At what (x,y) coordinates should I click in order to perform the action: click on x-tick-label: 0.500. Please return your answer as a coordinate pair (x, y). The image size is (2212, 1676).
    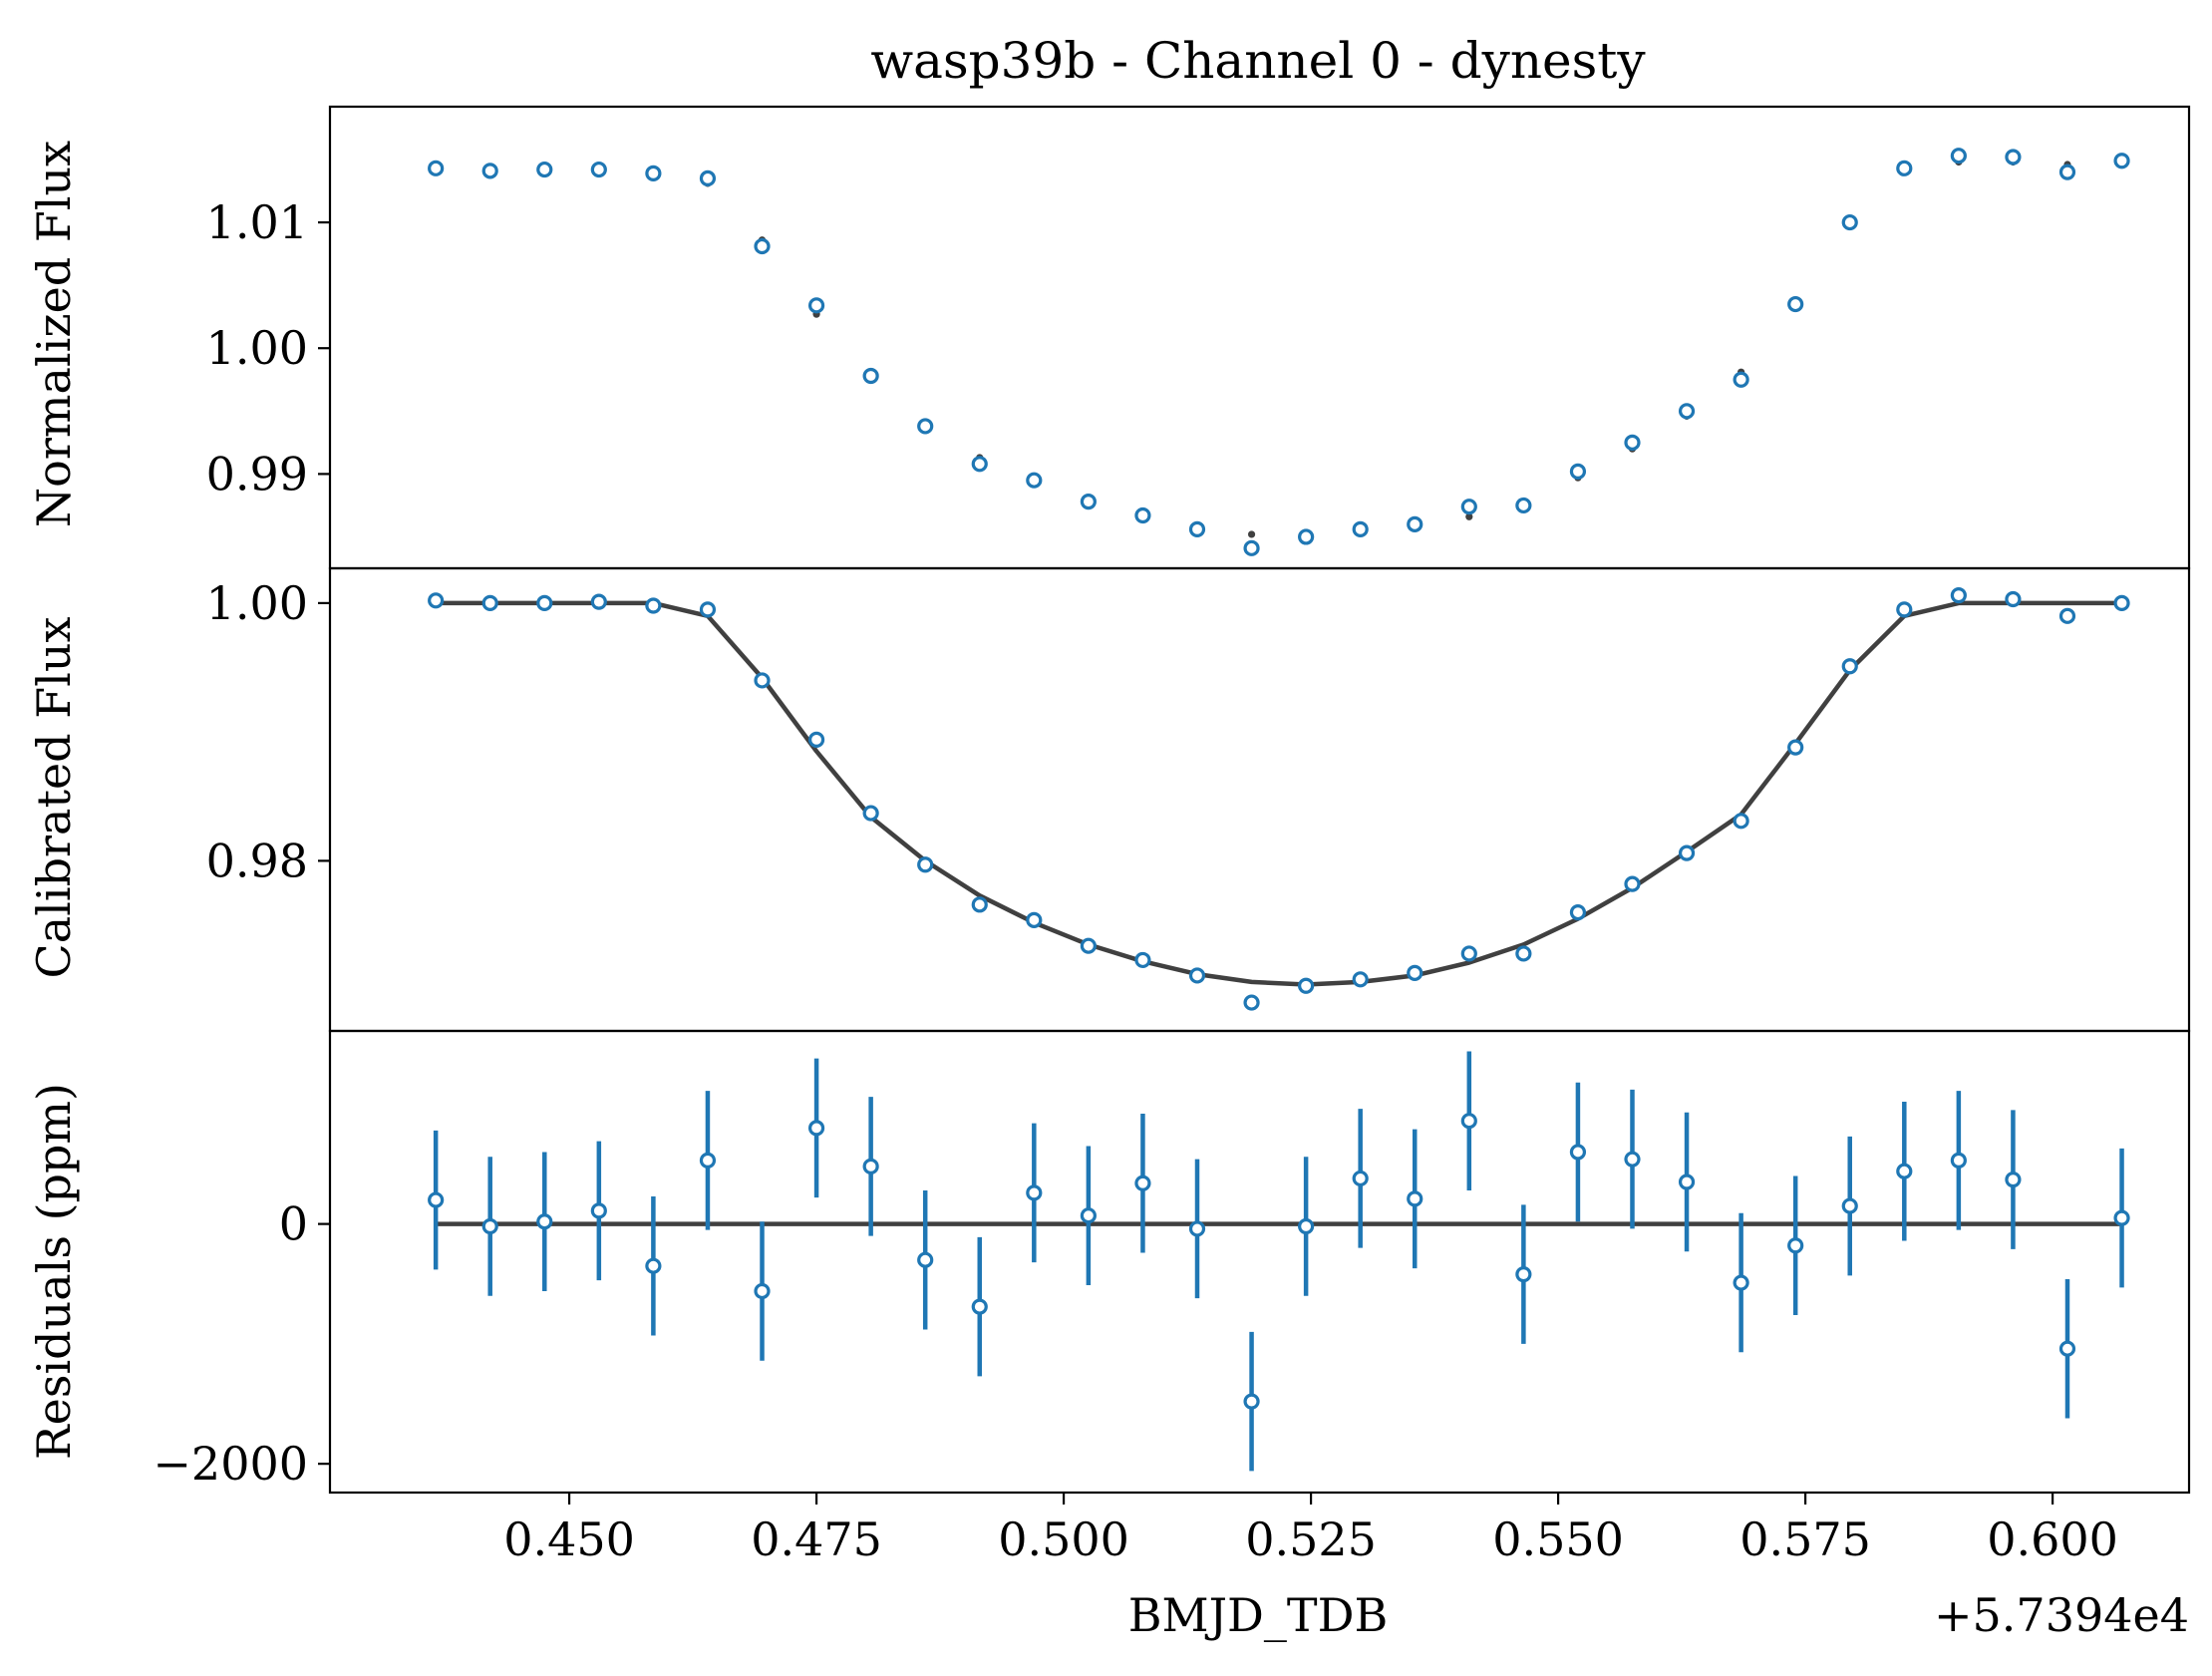
    Looking at the image, I should click on (1063, 1539).